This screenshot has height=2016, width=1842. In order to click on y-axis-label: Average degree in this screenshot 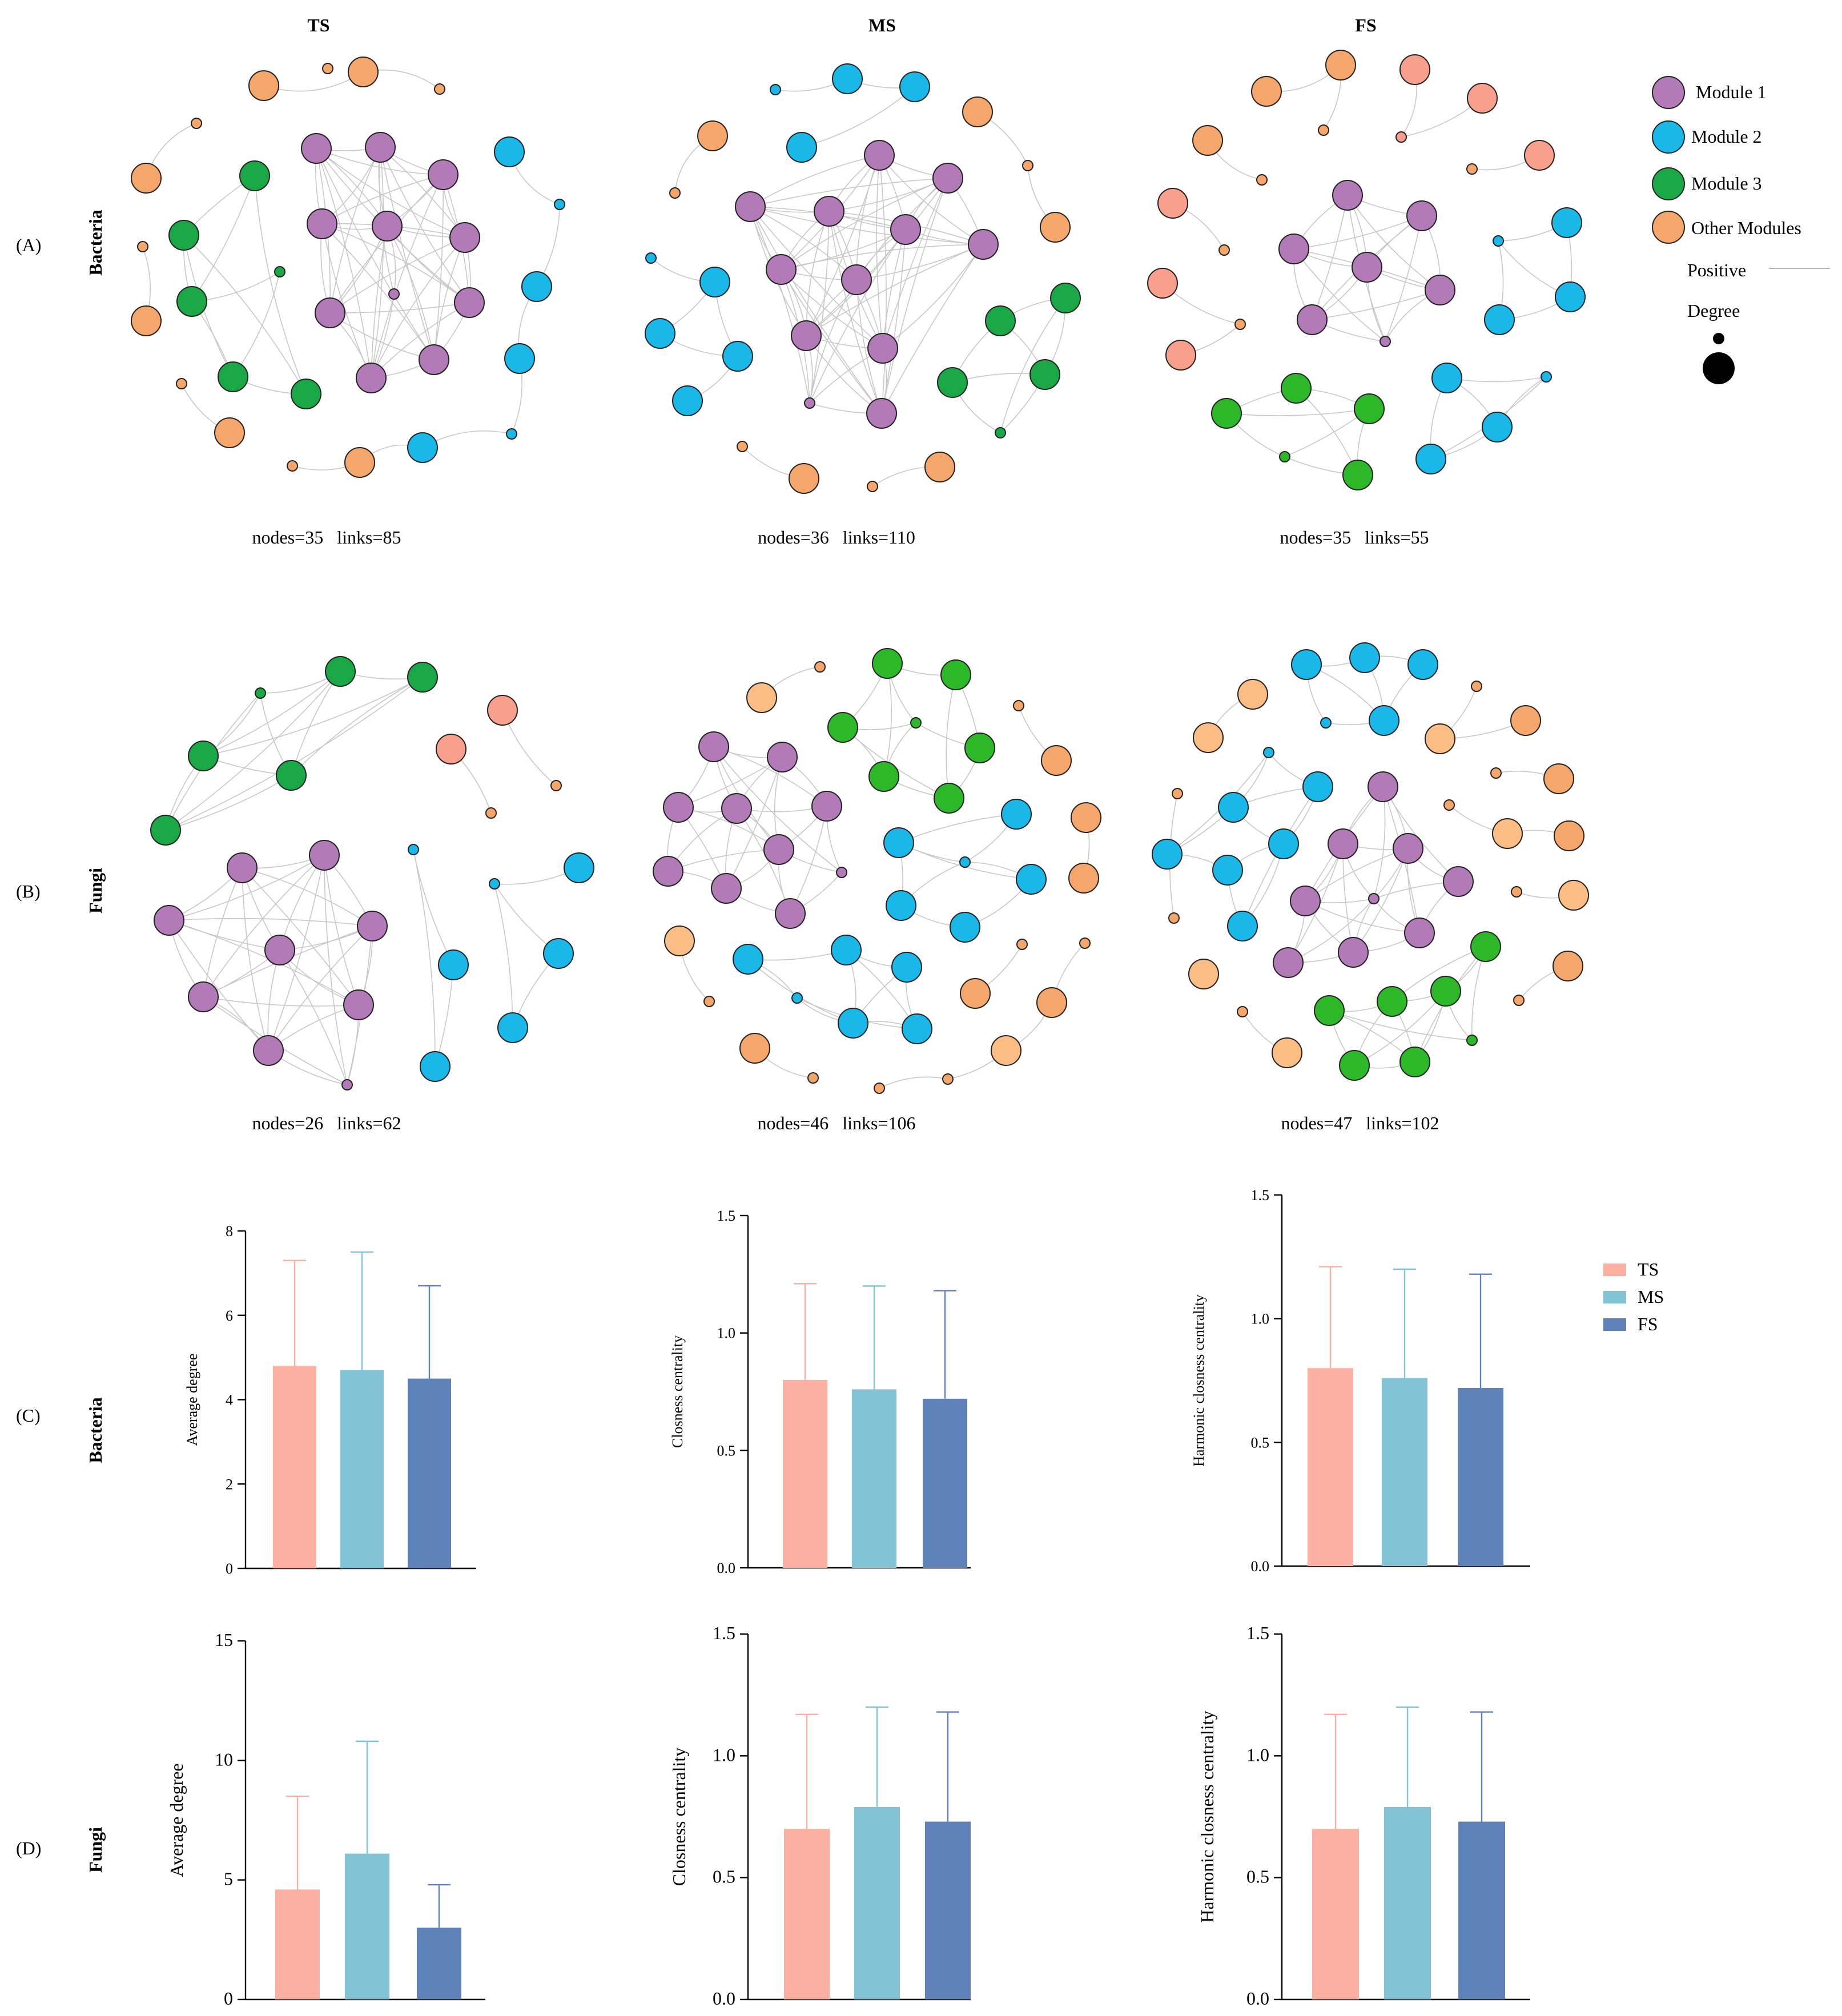, I will do `click(192, 1400)`.